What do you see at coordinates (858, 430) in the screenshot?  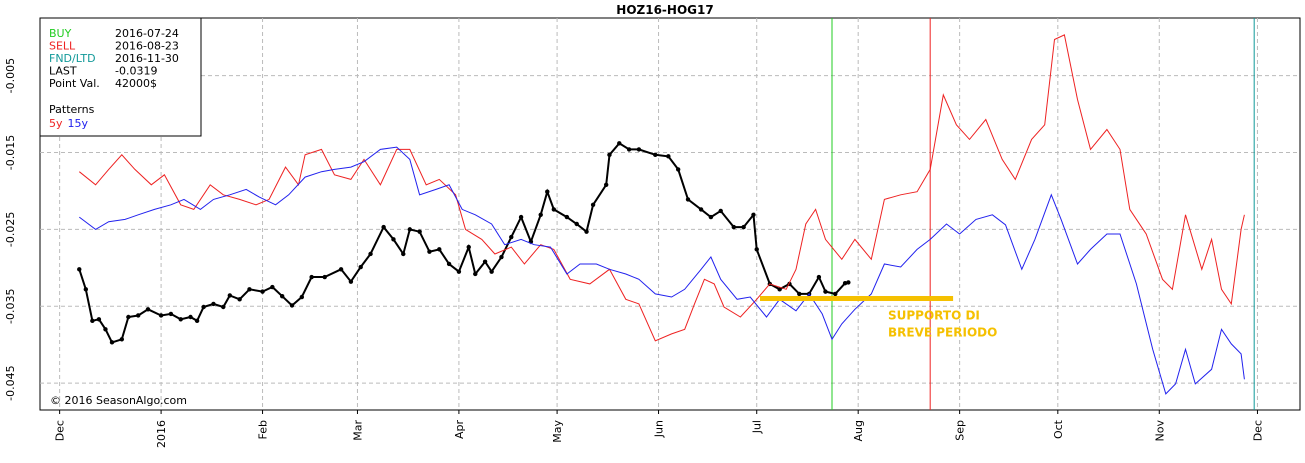 I see `x-tick-label: Aug` at bounding box center [858, 430].